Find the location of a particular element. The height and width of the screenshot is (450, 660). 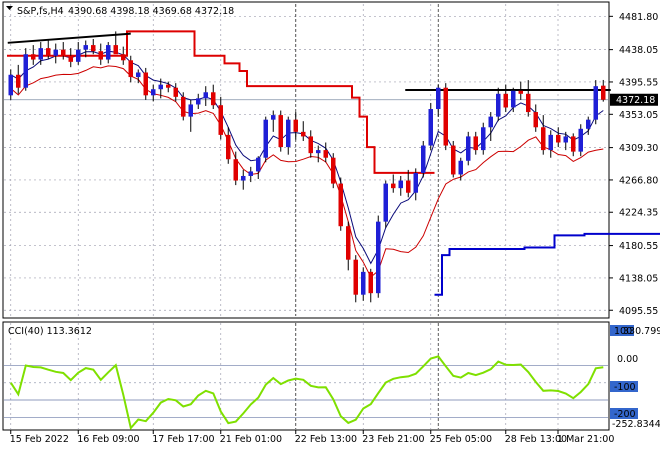

current-price-value: 4372.18 is located at coordinates (635, 100).